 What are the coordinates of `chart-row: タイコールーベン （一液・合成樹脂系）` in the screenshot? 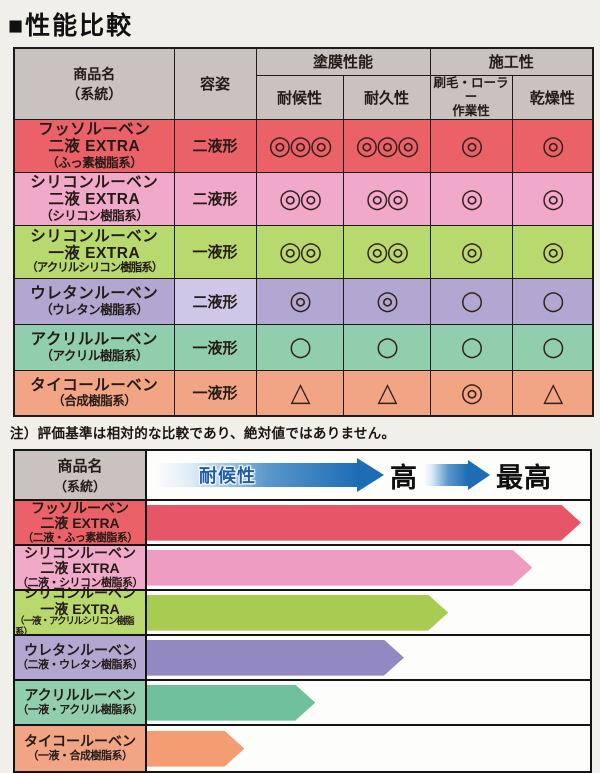 It's located at (302, 749).